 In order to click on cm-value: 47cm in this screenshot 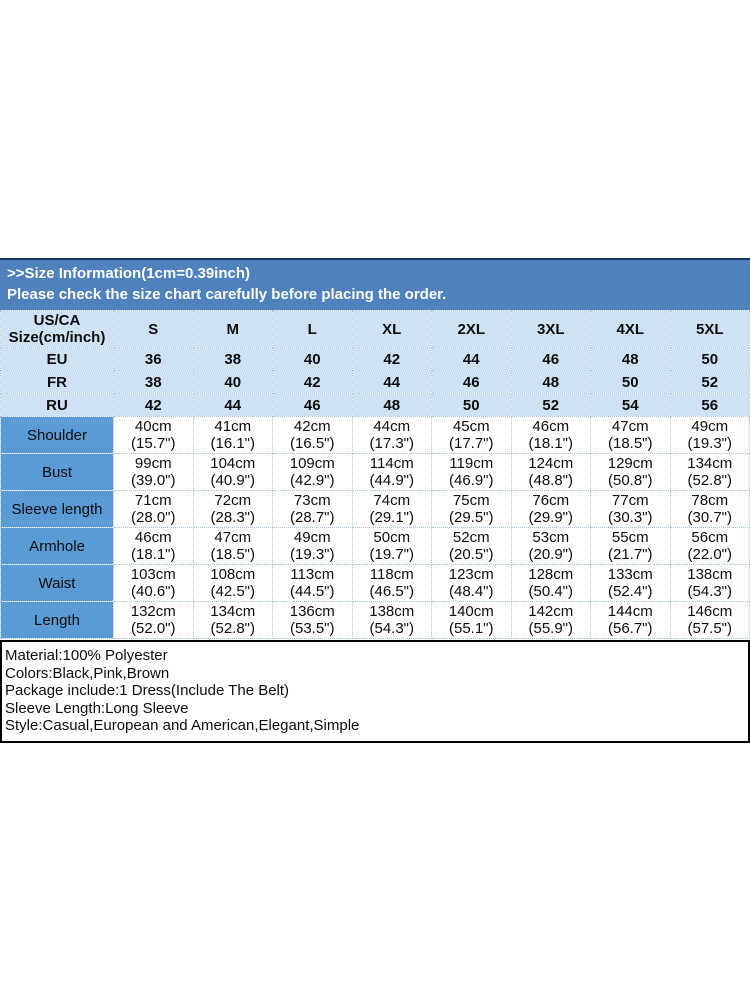, I will do `click(630, 426)`.